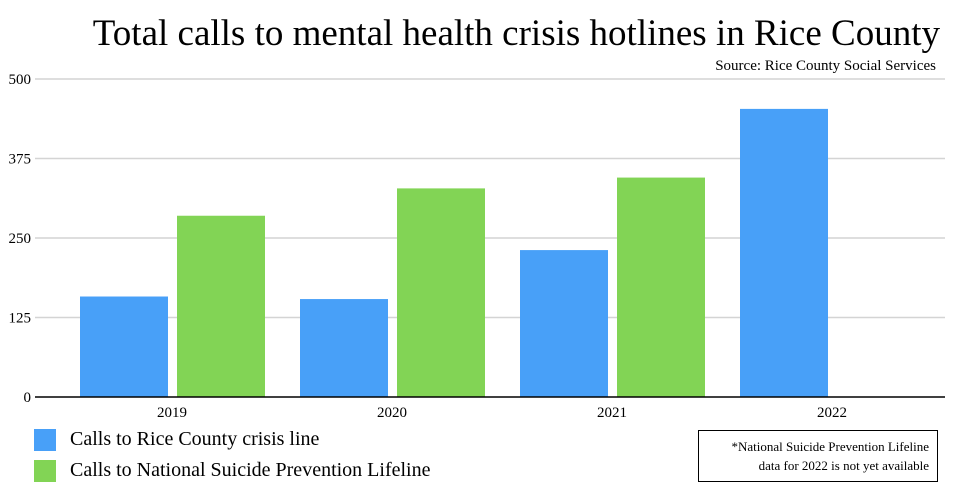 Image resolution: width=964 pixels, height=500 pixels. Describe the element at coordinates (45, 439) in the screenshot. I see `legend-swatch-blue` at that location.